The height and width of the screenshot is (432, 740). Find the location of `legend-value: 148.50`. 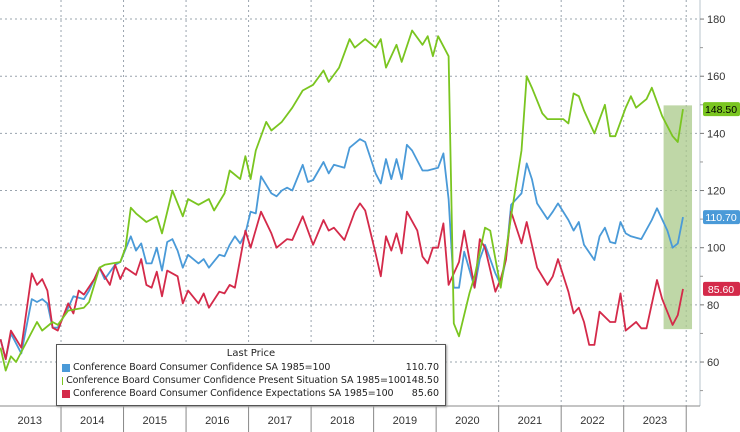

legend-value: 148.50 is located at coordinates (422, 380).